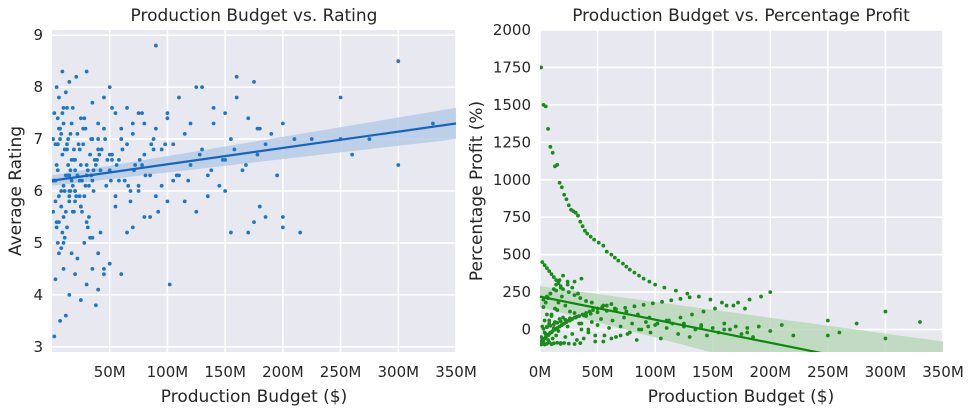 The width and height of the screenshot is (971, 411). I want to click on regression-line-profit, so click(681, 323).